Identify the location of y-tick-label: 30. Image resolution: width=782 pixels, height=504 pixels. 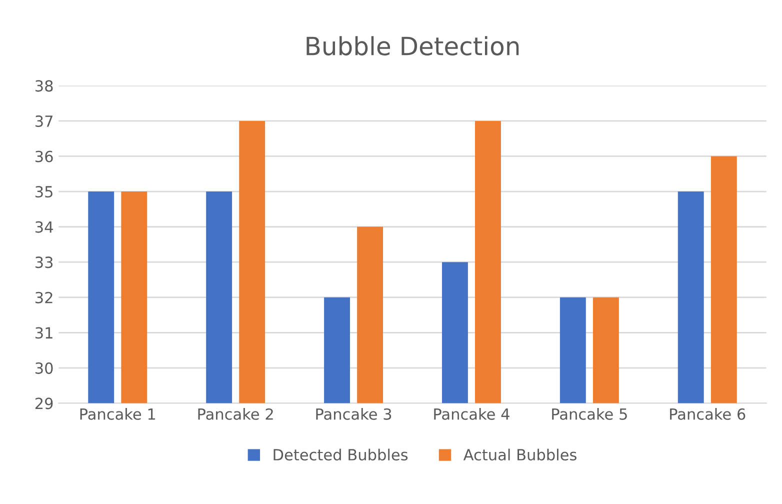
(44, 368).